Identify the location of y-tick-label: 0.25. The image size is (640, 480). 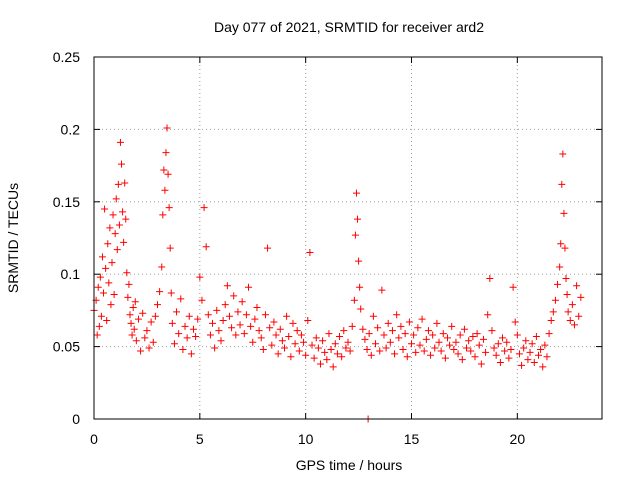
(66, 57).